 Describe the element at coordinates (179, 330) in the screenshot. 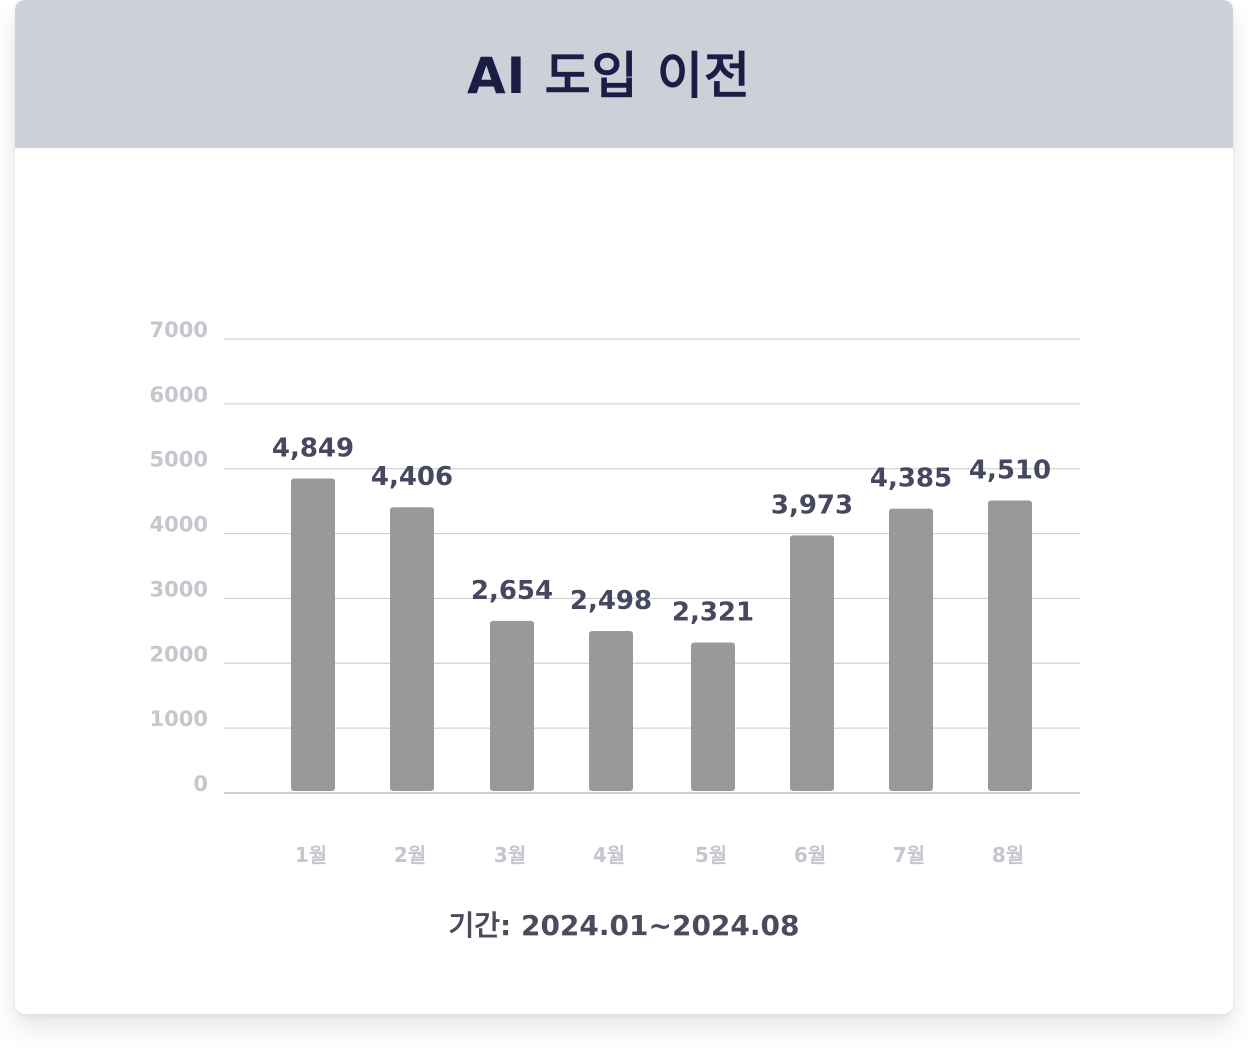

I see `y-tick-label-7000: 7000` at that location.